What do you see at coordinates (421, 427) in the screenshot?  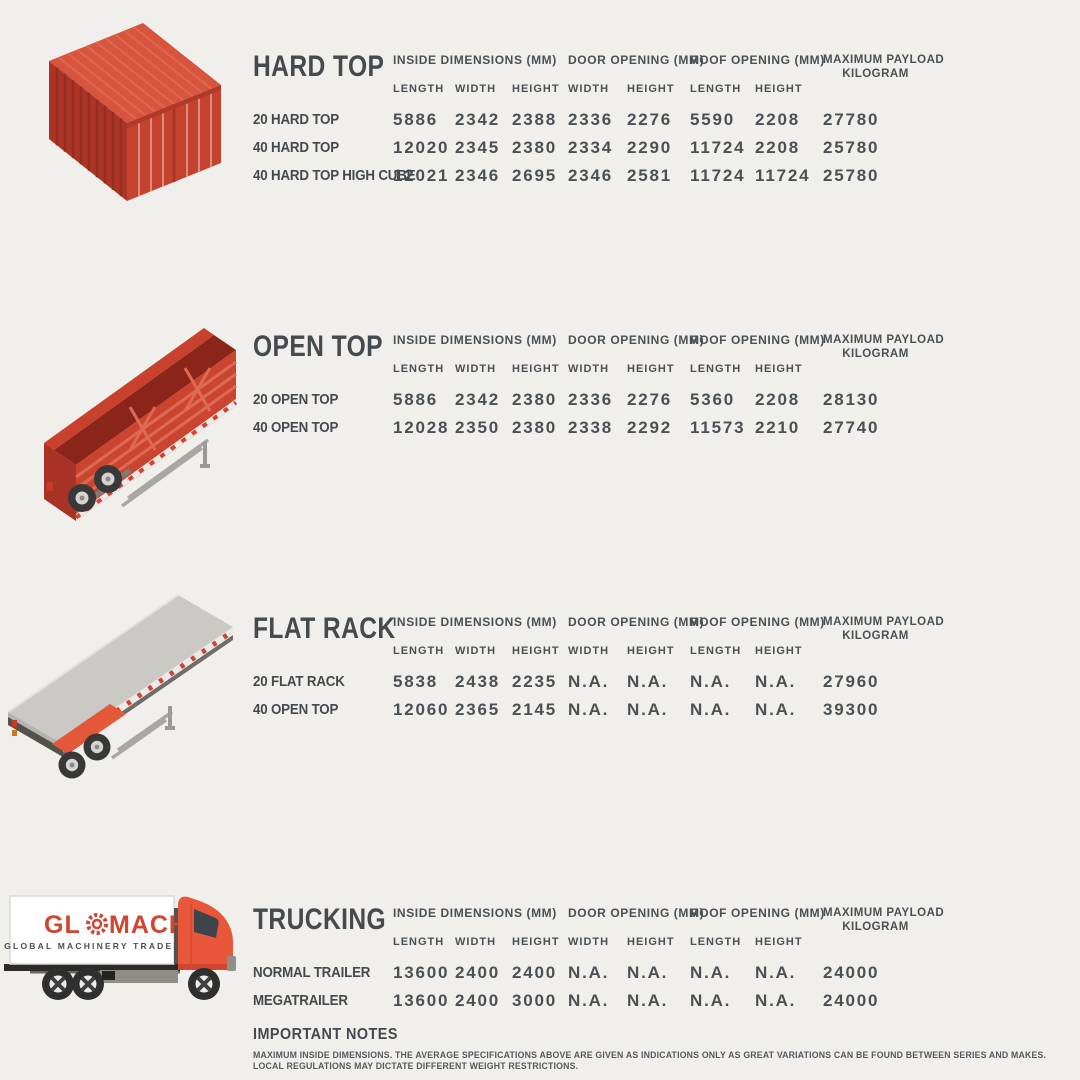 I see `value-cell: 12028` at bounding box center [421, 427].